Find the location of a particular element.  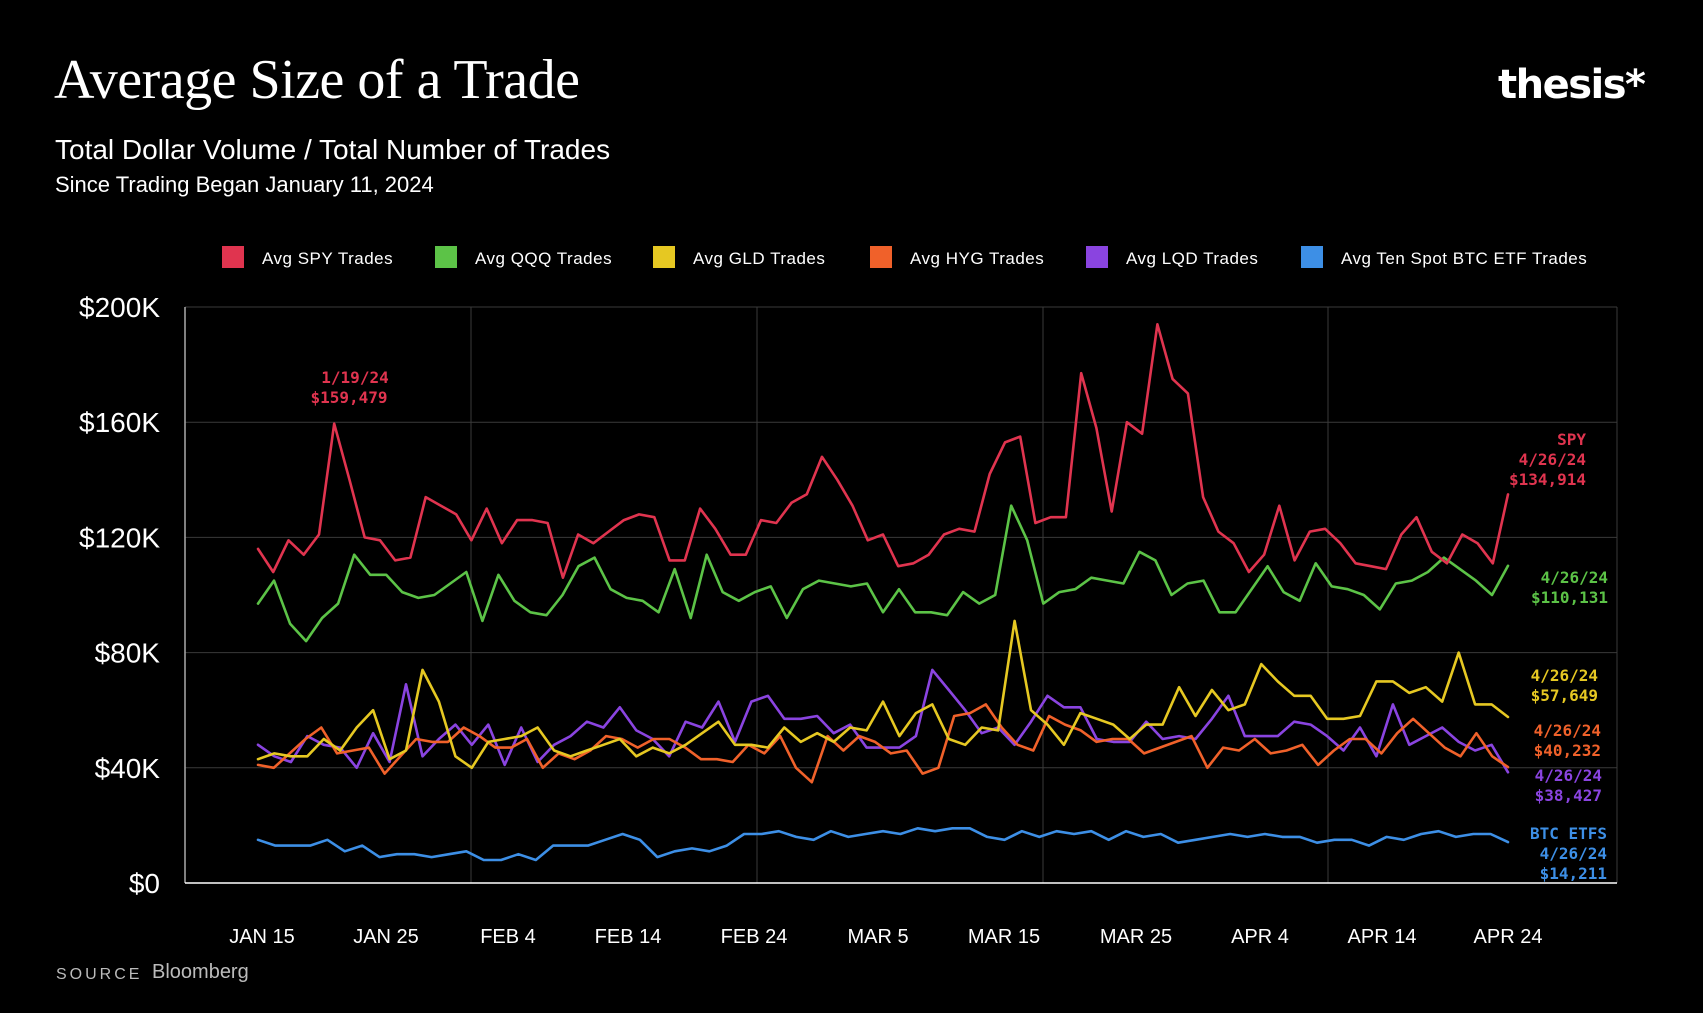

btc-end-date: 4/26/24 is located at coordinates (1573, 853).